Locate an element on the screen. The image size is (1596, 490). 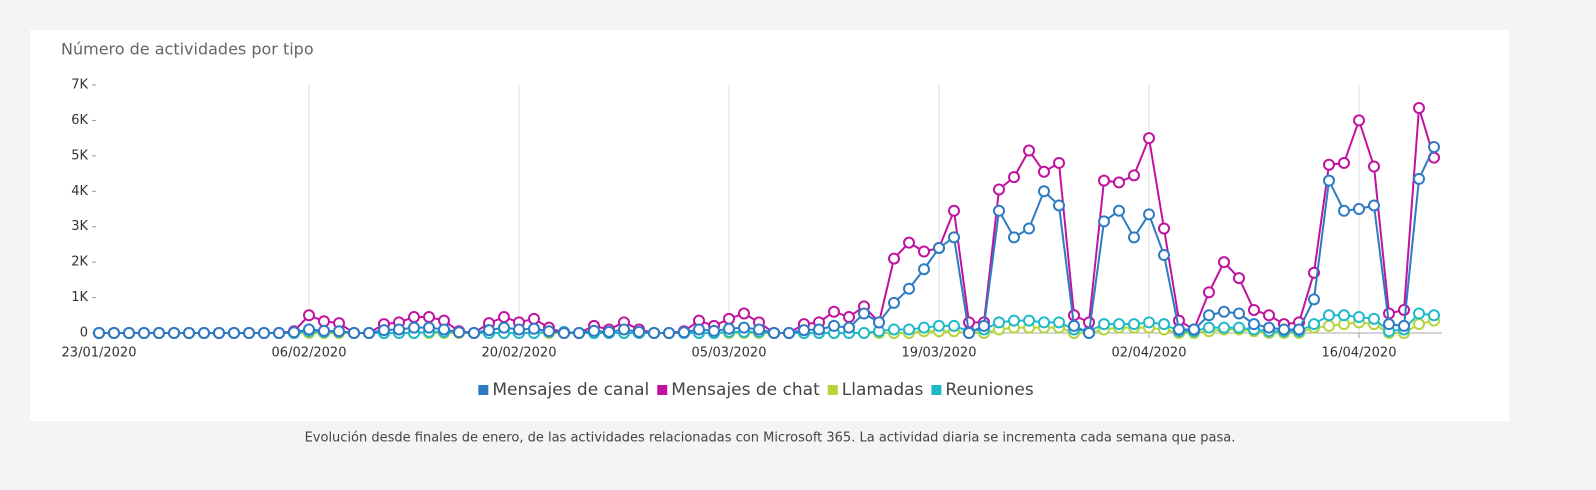
x-tick-label: 16/04/2020 is located at coordinates (1359, 353).